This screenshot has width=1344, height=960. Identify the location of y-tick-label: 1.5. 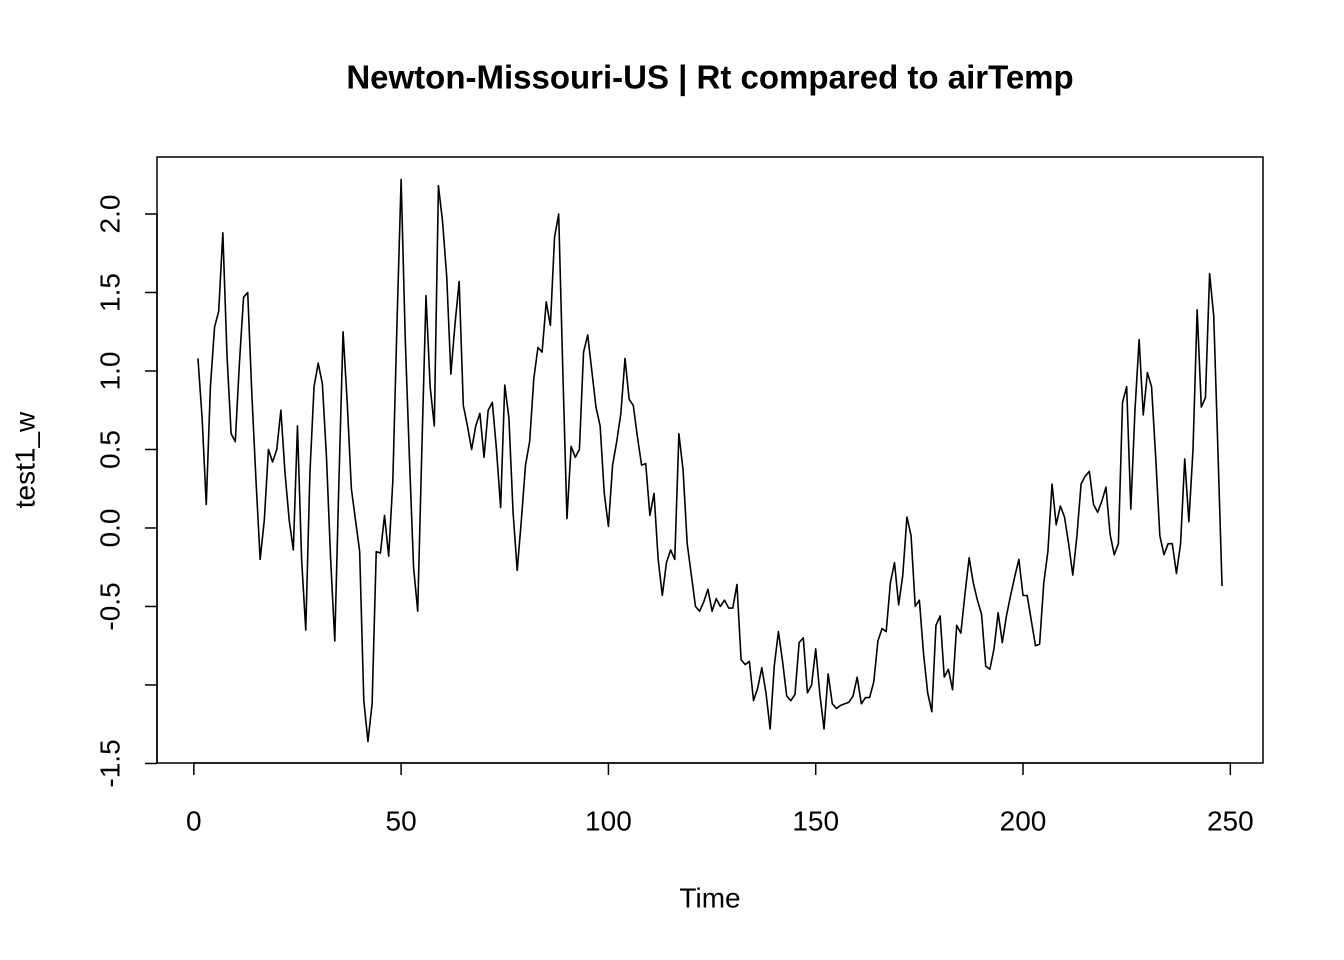
(109, 292).